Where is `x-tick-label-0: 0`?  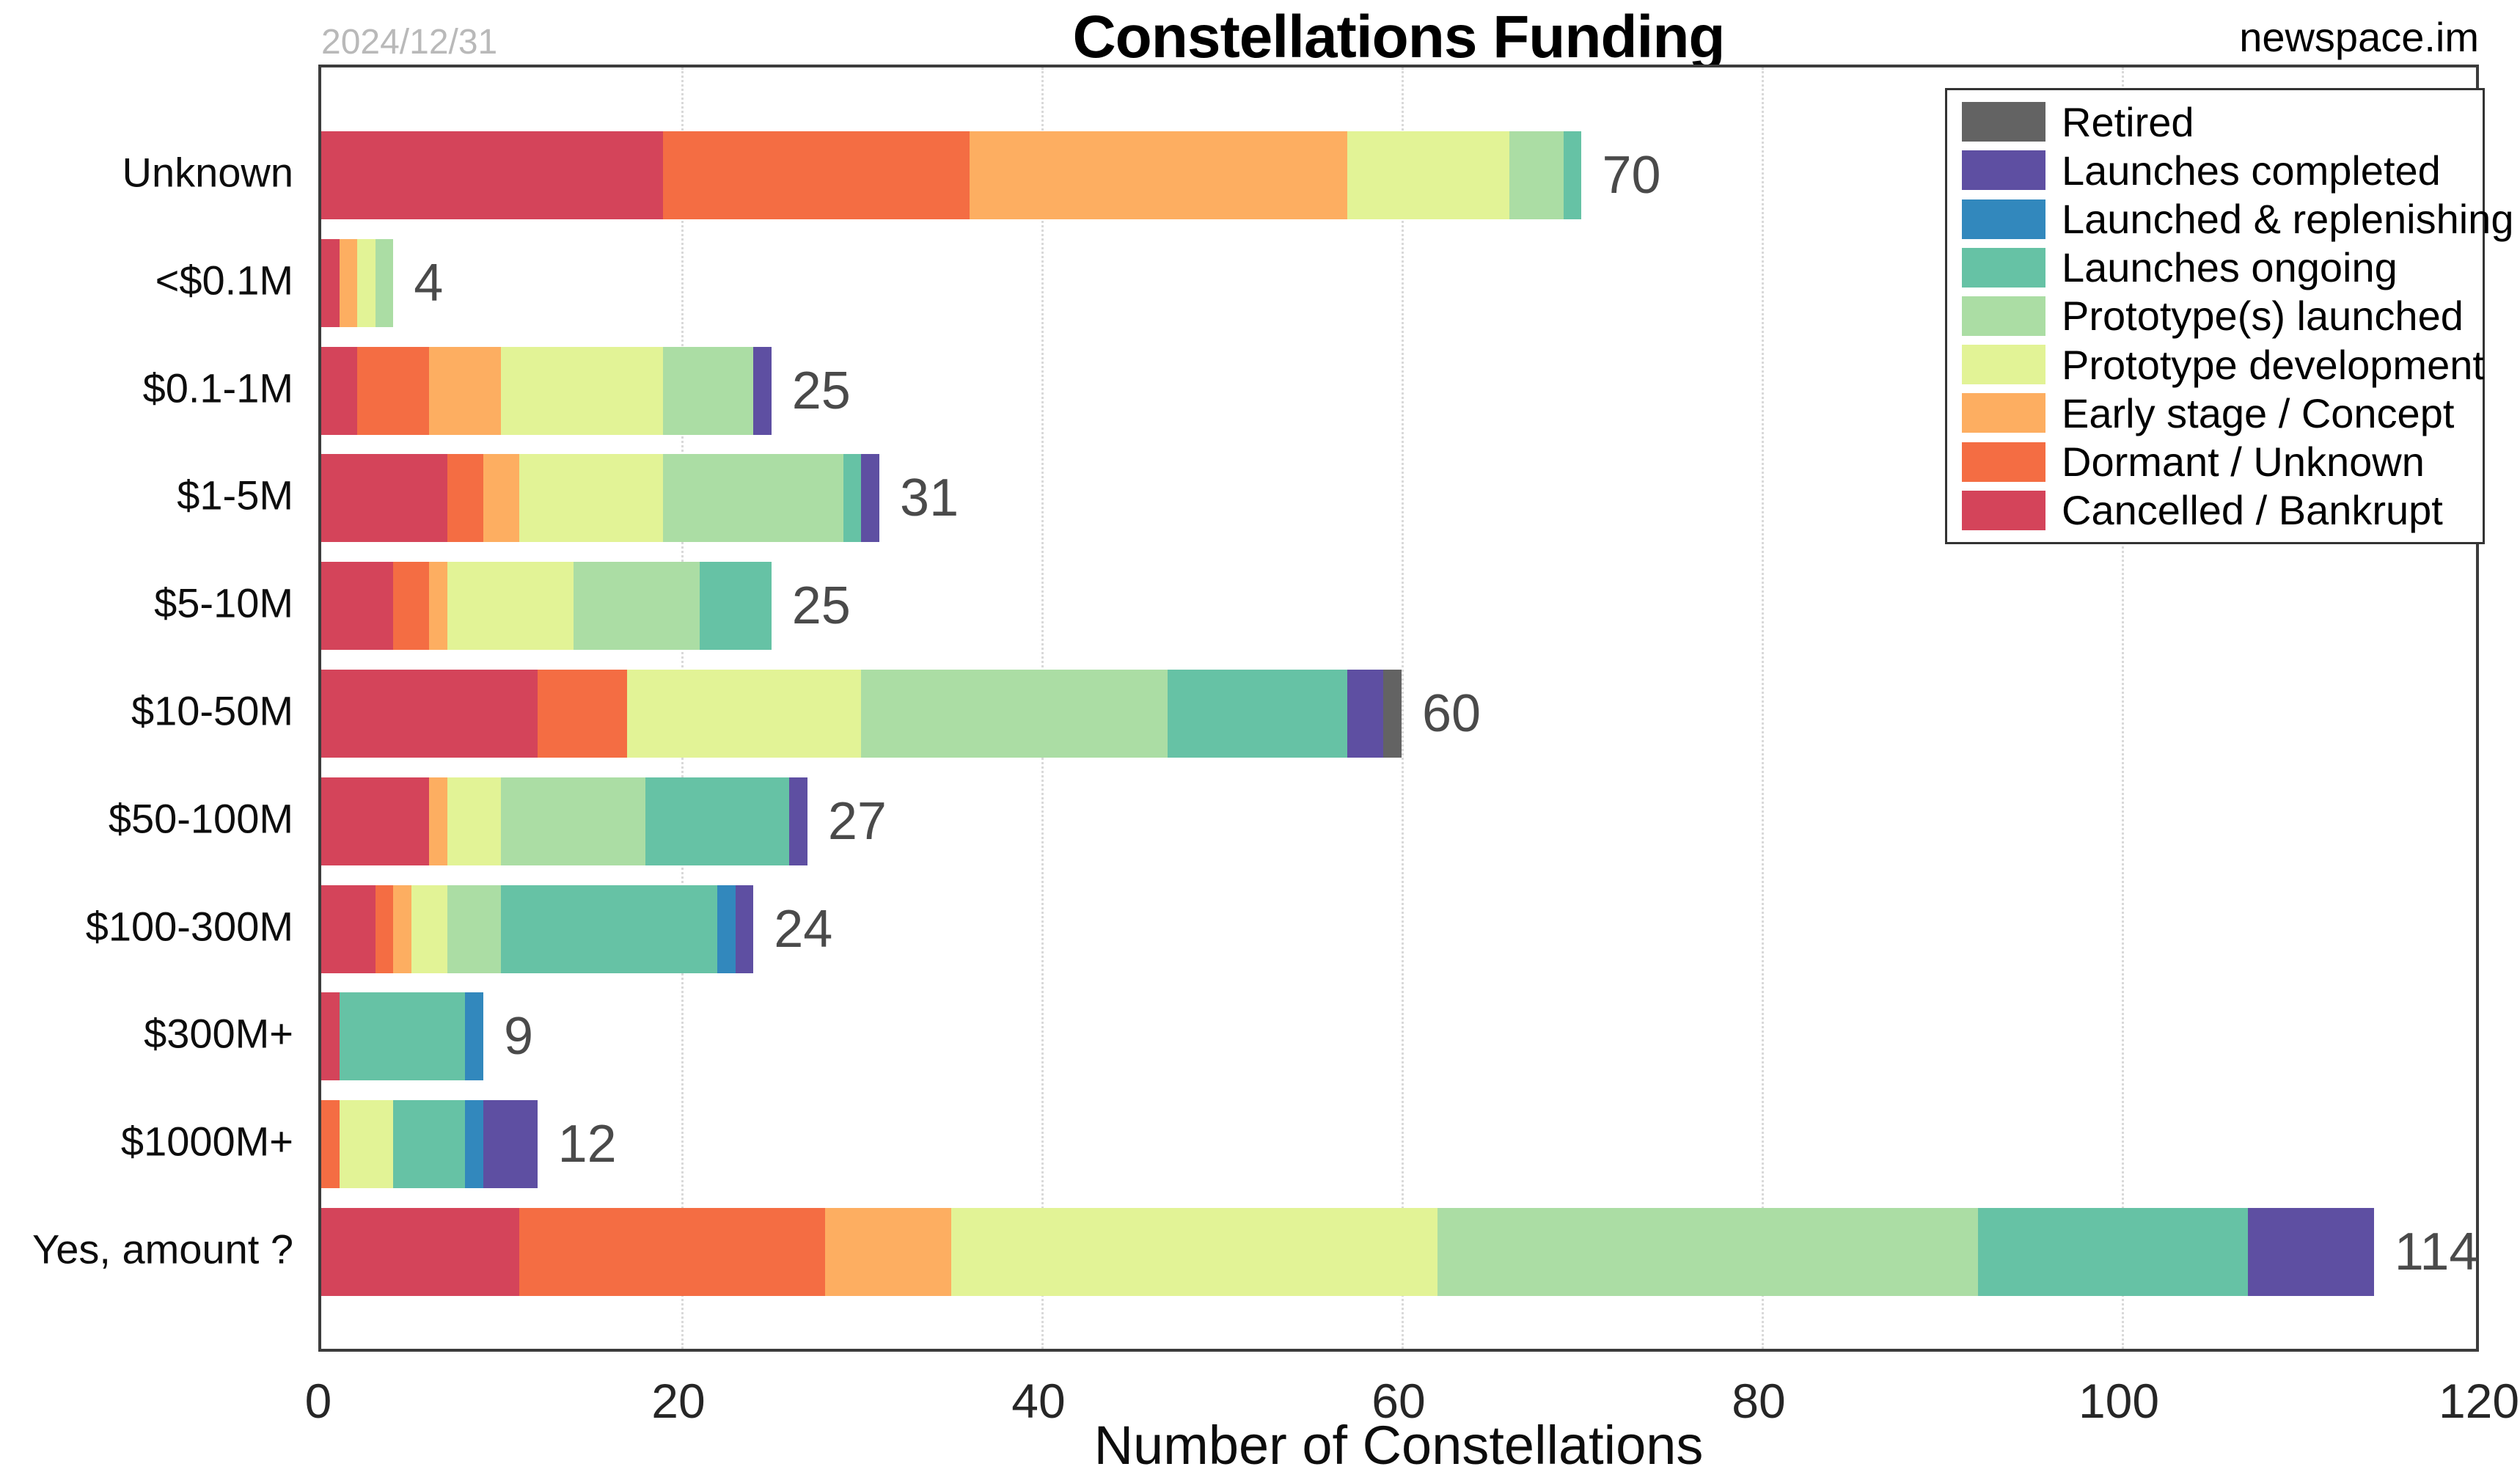
x-tick-label-0: 0 is located at coordinates (318, 1401).